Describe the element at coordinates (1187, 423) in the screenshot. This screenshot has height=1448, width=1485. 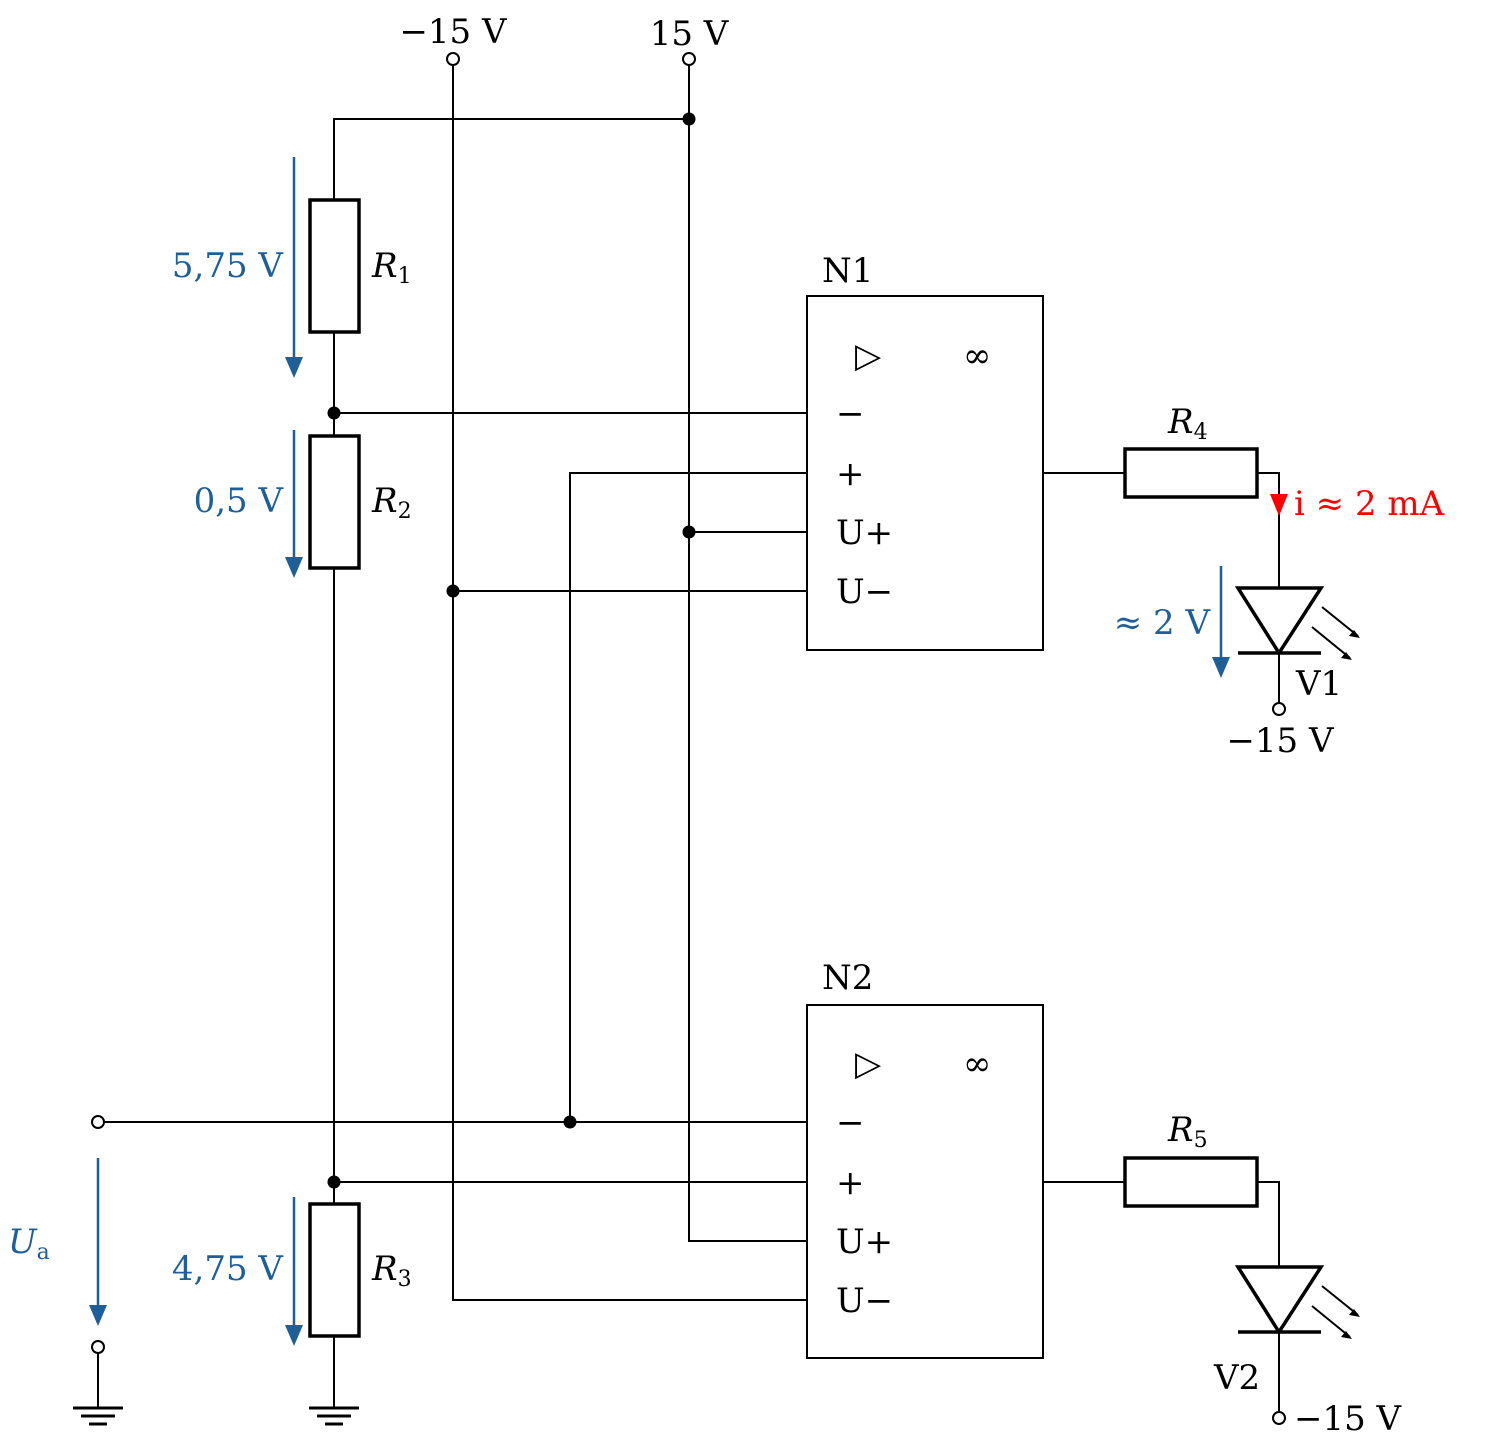
I see `r4-label: R4` at that location.